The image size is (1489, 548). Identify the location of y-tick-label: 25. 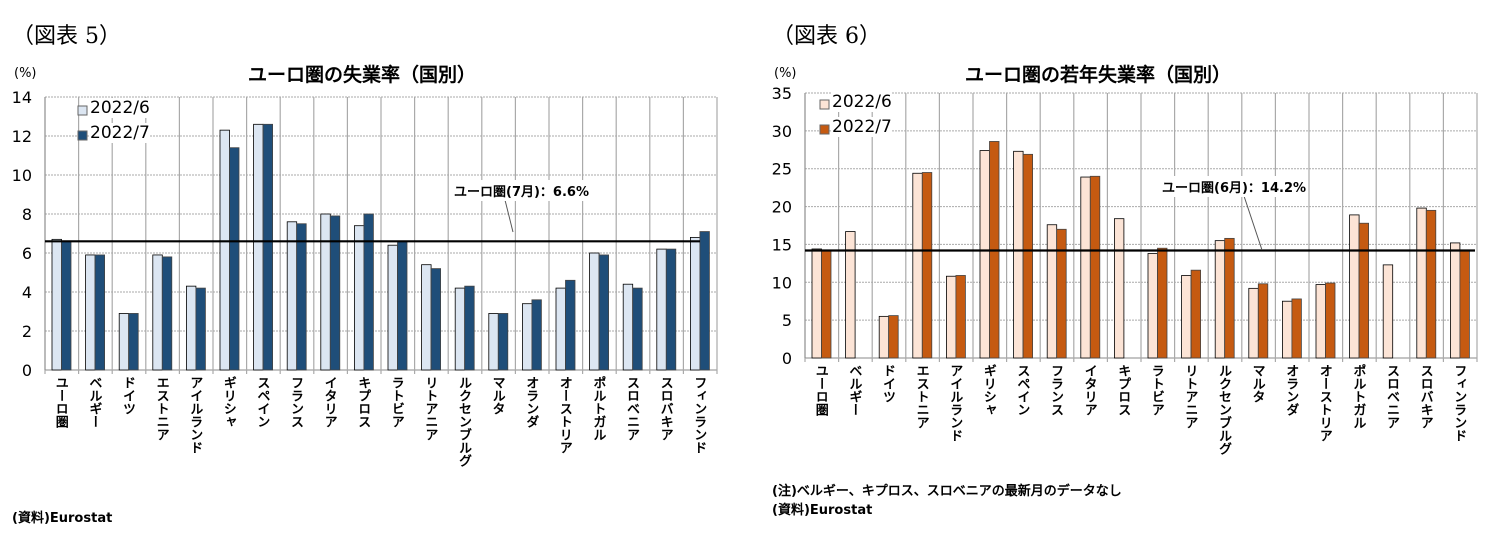
(782, 169).